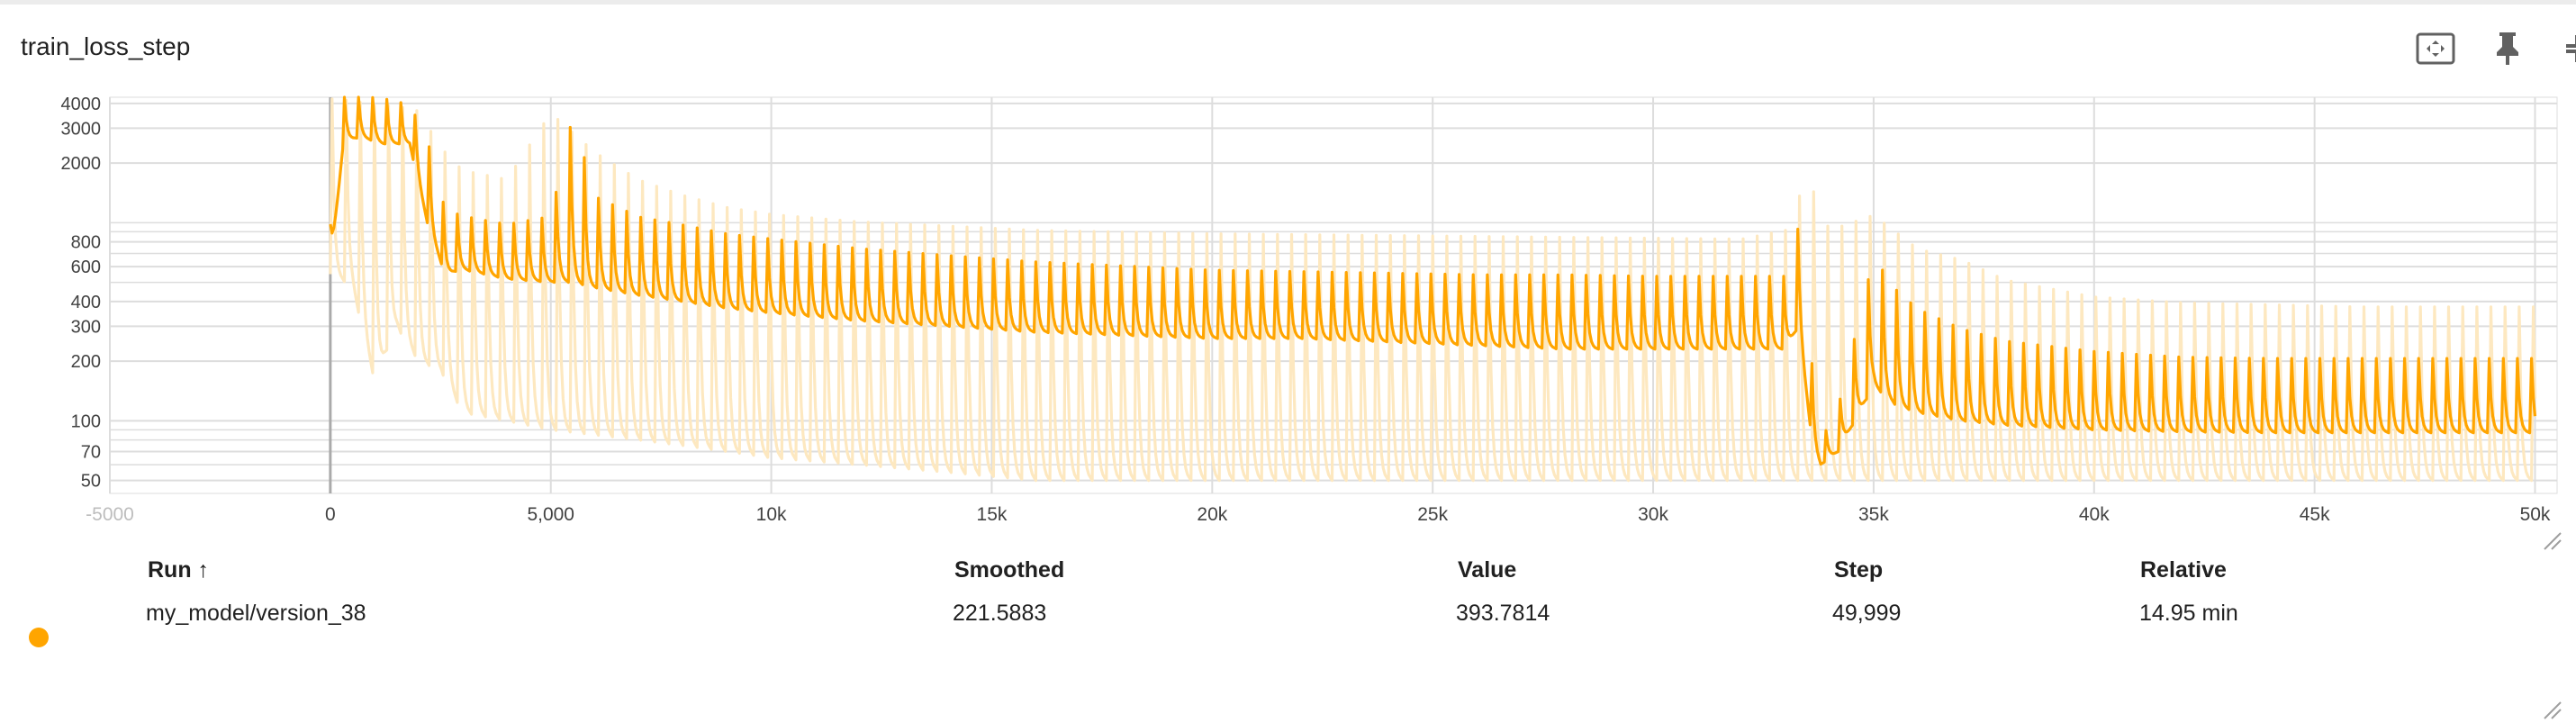  What do you see at coordinates (86, 327) in the screenshot?
I see `y-tick-label: 300` at bounding box center [86, 327].